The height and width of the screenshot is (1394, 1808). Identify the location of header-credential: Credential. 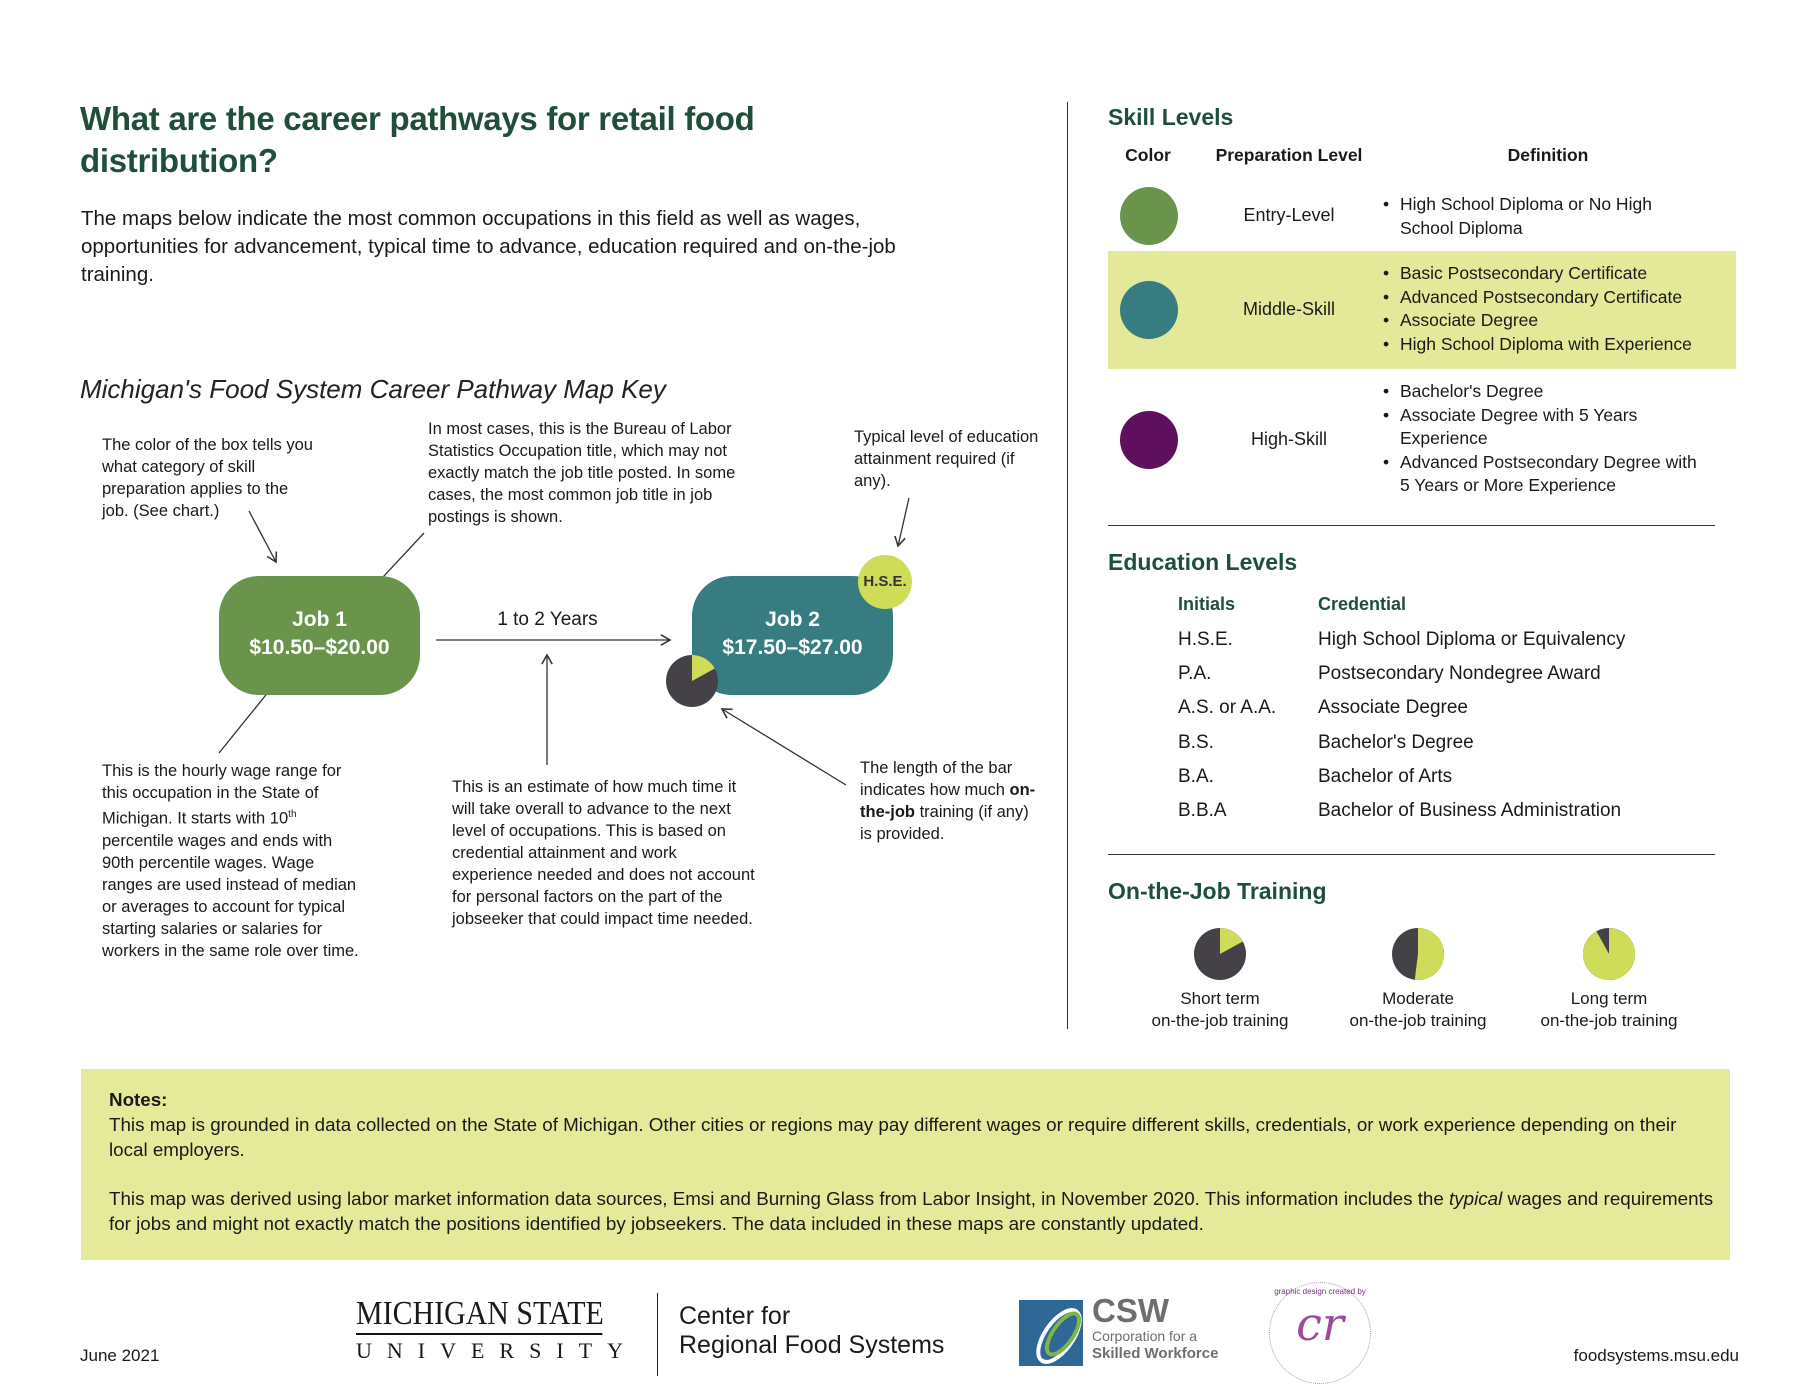
(1362, 604).